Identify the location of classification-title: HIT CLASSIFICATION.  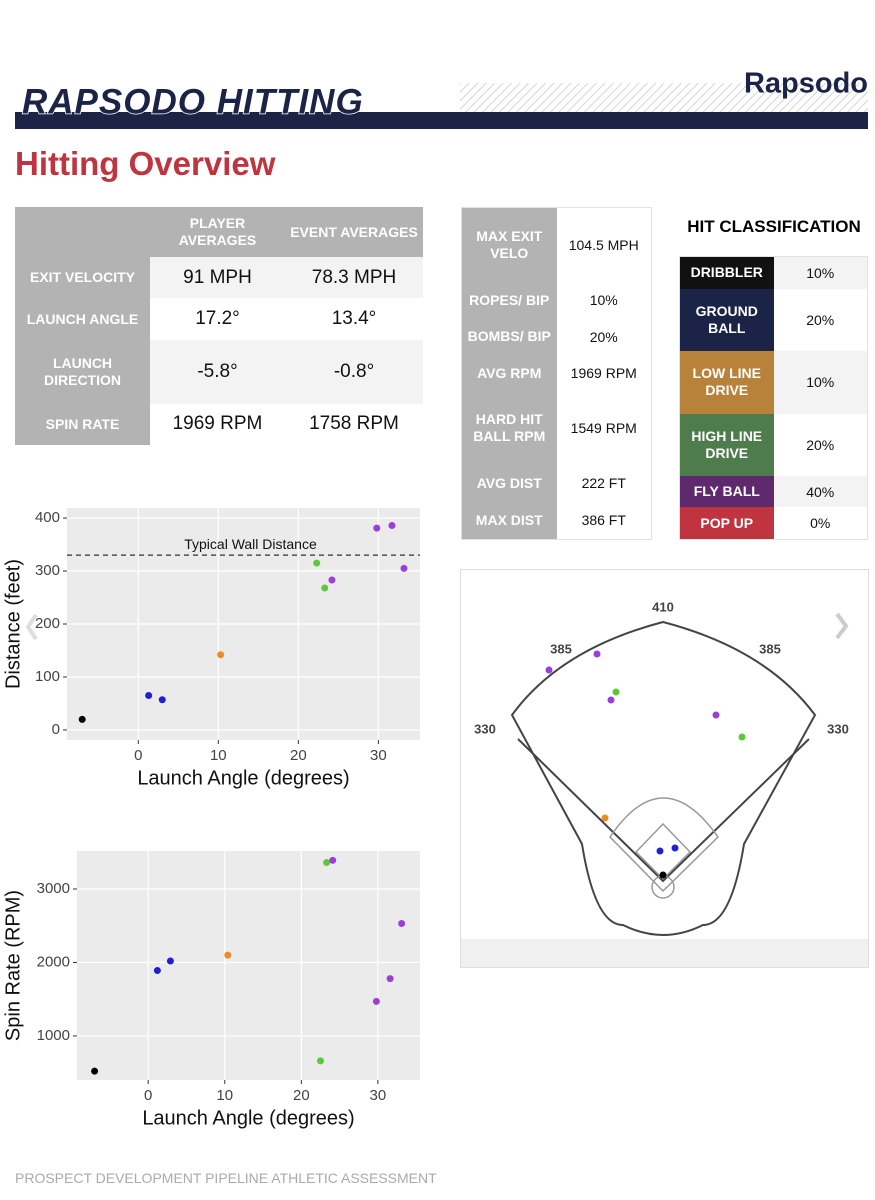
(774, 226).